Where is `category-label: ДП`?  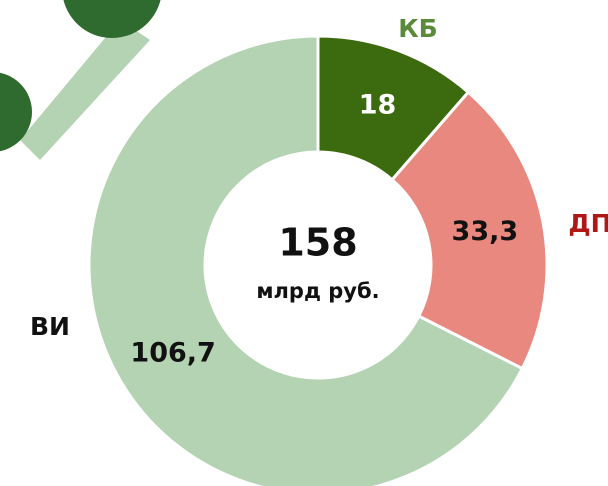 category-label: ДП is located at coordinates (588, 223).